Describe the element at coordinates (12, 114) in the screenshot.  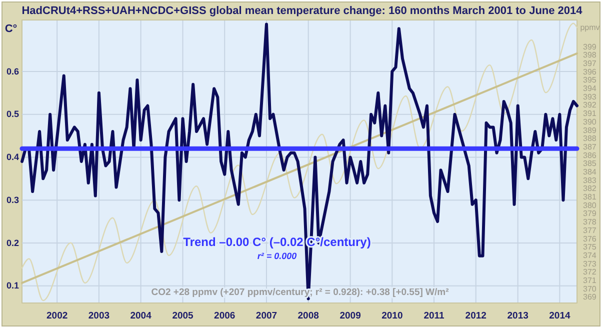
I see `y-tick-label: 0.5` at that location.